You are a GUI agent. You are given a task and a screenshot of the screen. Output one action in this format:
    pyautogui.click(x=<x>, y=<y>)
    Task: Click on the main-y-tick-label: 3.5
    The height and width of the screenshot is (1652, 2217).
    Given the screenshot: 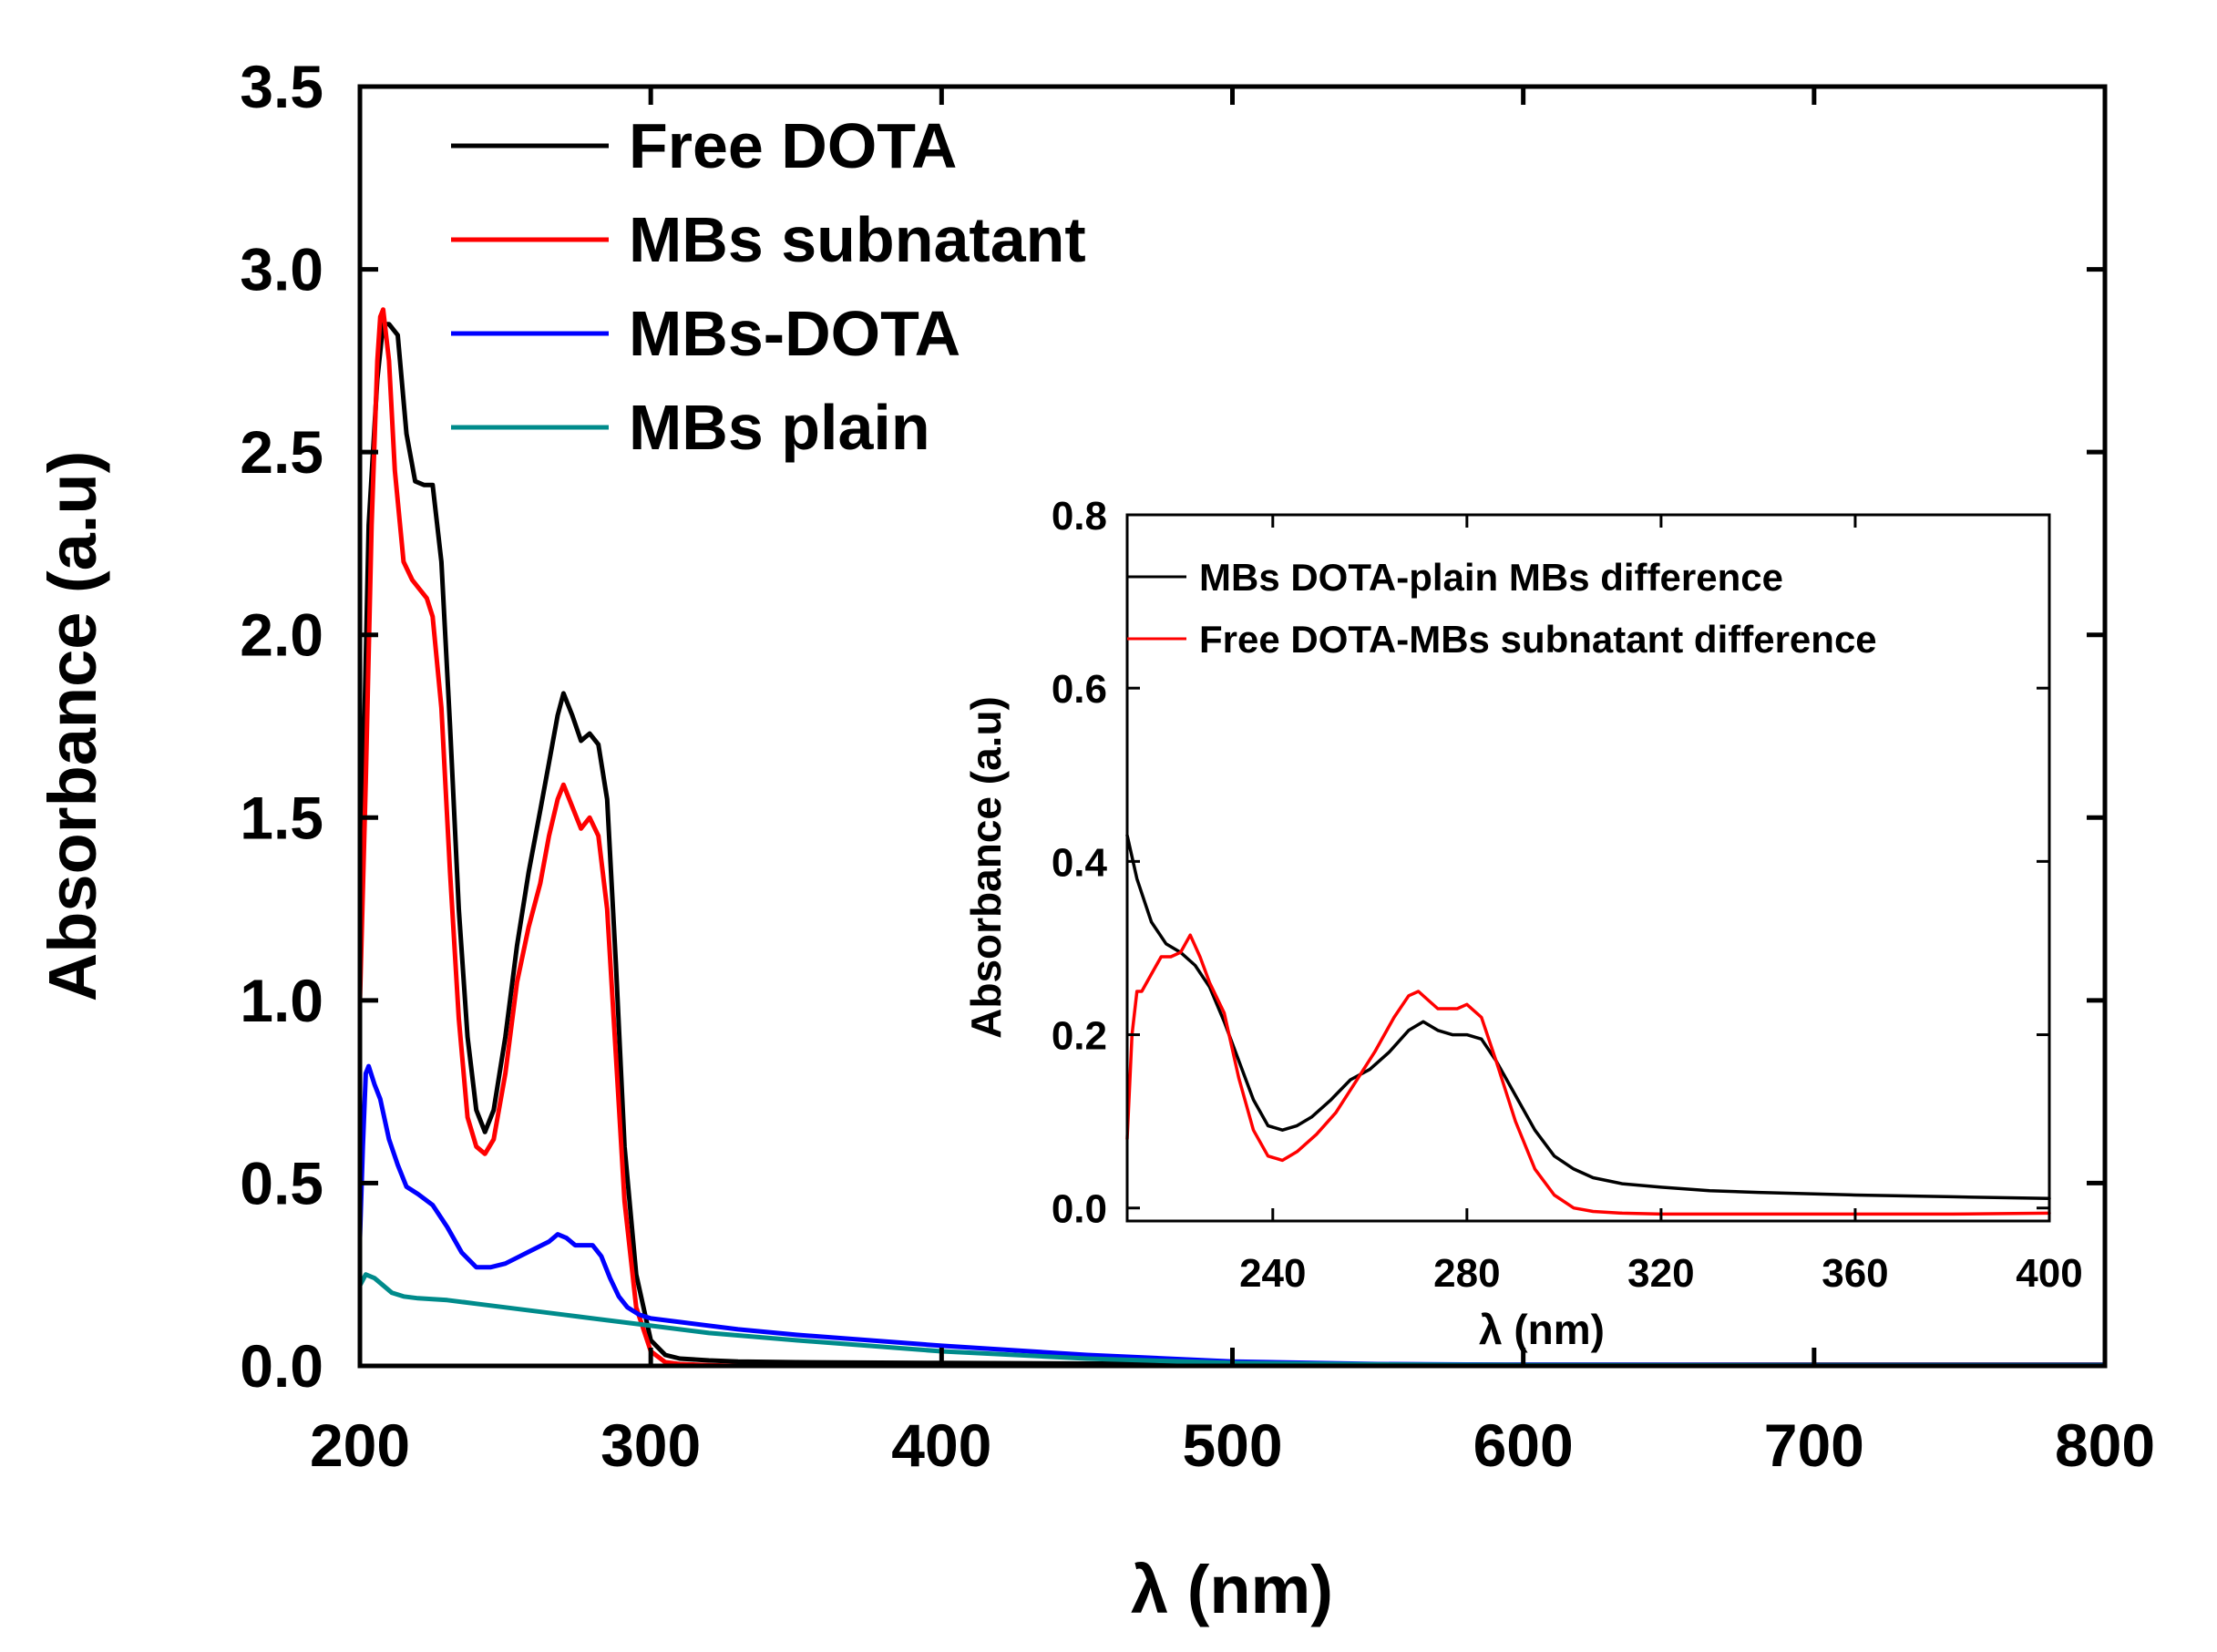 What is the action you would take?
    pyautogui.click(x=282, y=86)
    